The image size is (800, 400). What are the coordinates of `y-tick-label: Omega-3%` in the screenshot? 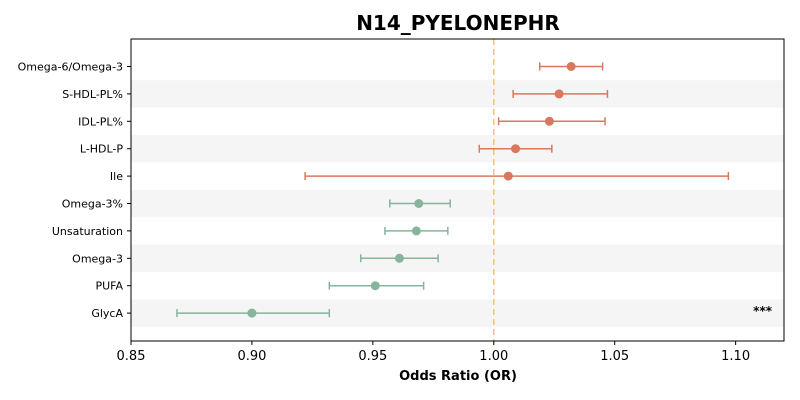 It's located at (92, 204).